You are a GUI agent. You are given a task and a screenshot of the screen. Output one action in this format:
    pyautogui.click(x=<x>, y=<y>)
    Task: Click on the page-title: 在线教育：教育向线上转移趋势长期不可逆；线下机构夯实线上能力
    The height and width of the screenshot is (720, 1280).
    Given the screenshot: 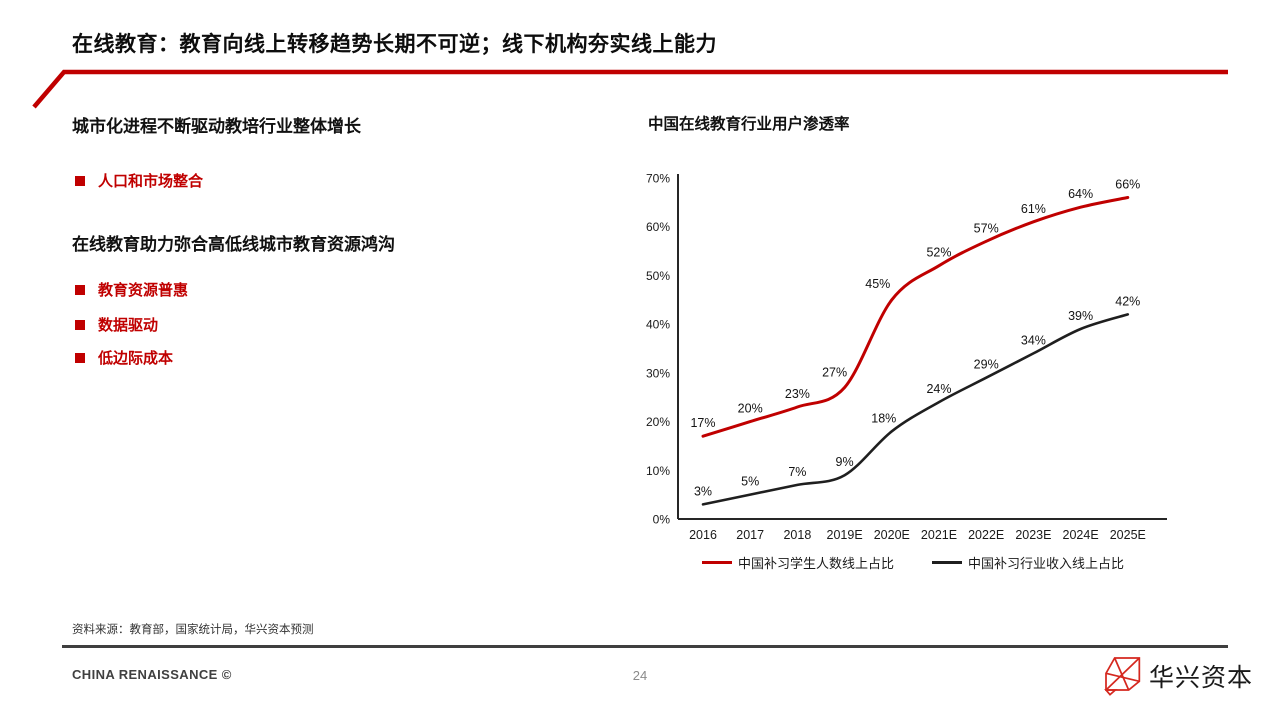 What is the action you would take?
    pyautogui.click(x=394, y=44)
    